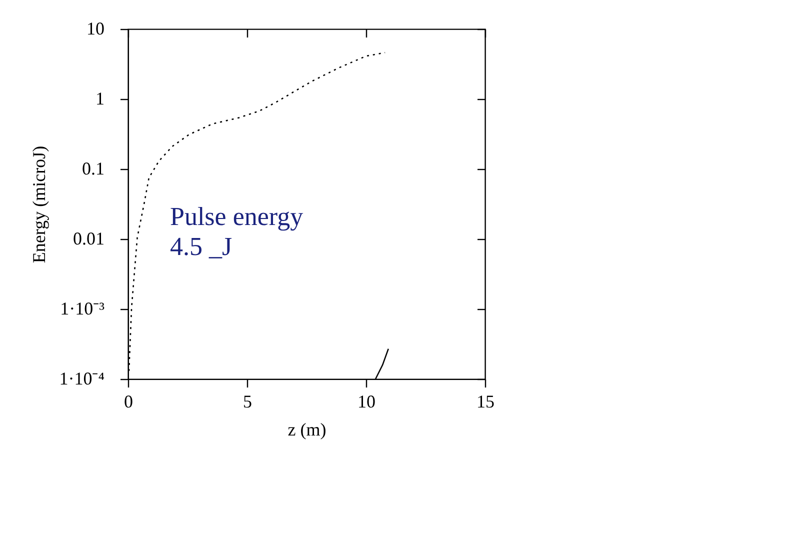  What do you see at coordinates (100, 98) in the screenshot?
I see `y-tick-label: 1` at bounding box center [100, 98].